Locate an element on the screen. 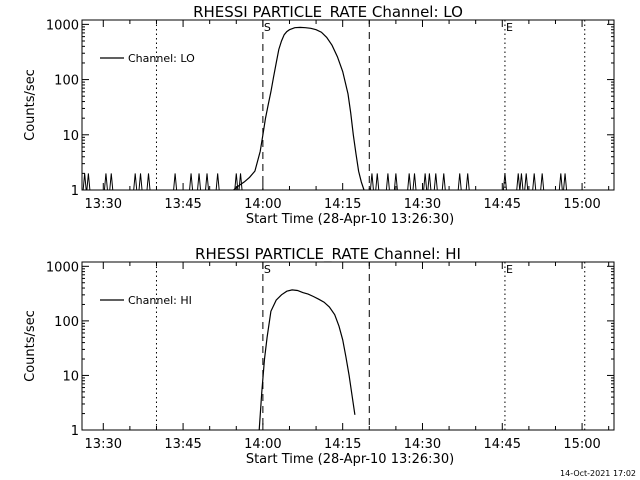 This screenshot has height=480, width=640. legend-label: Channel: LO is located at coordinates (161, 58).